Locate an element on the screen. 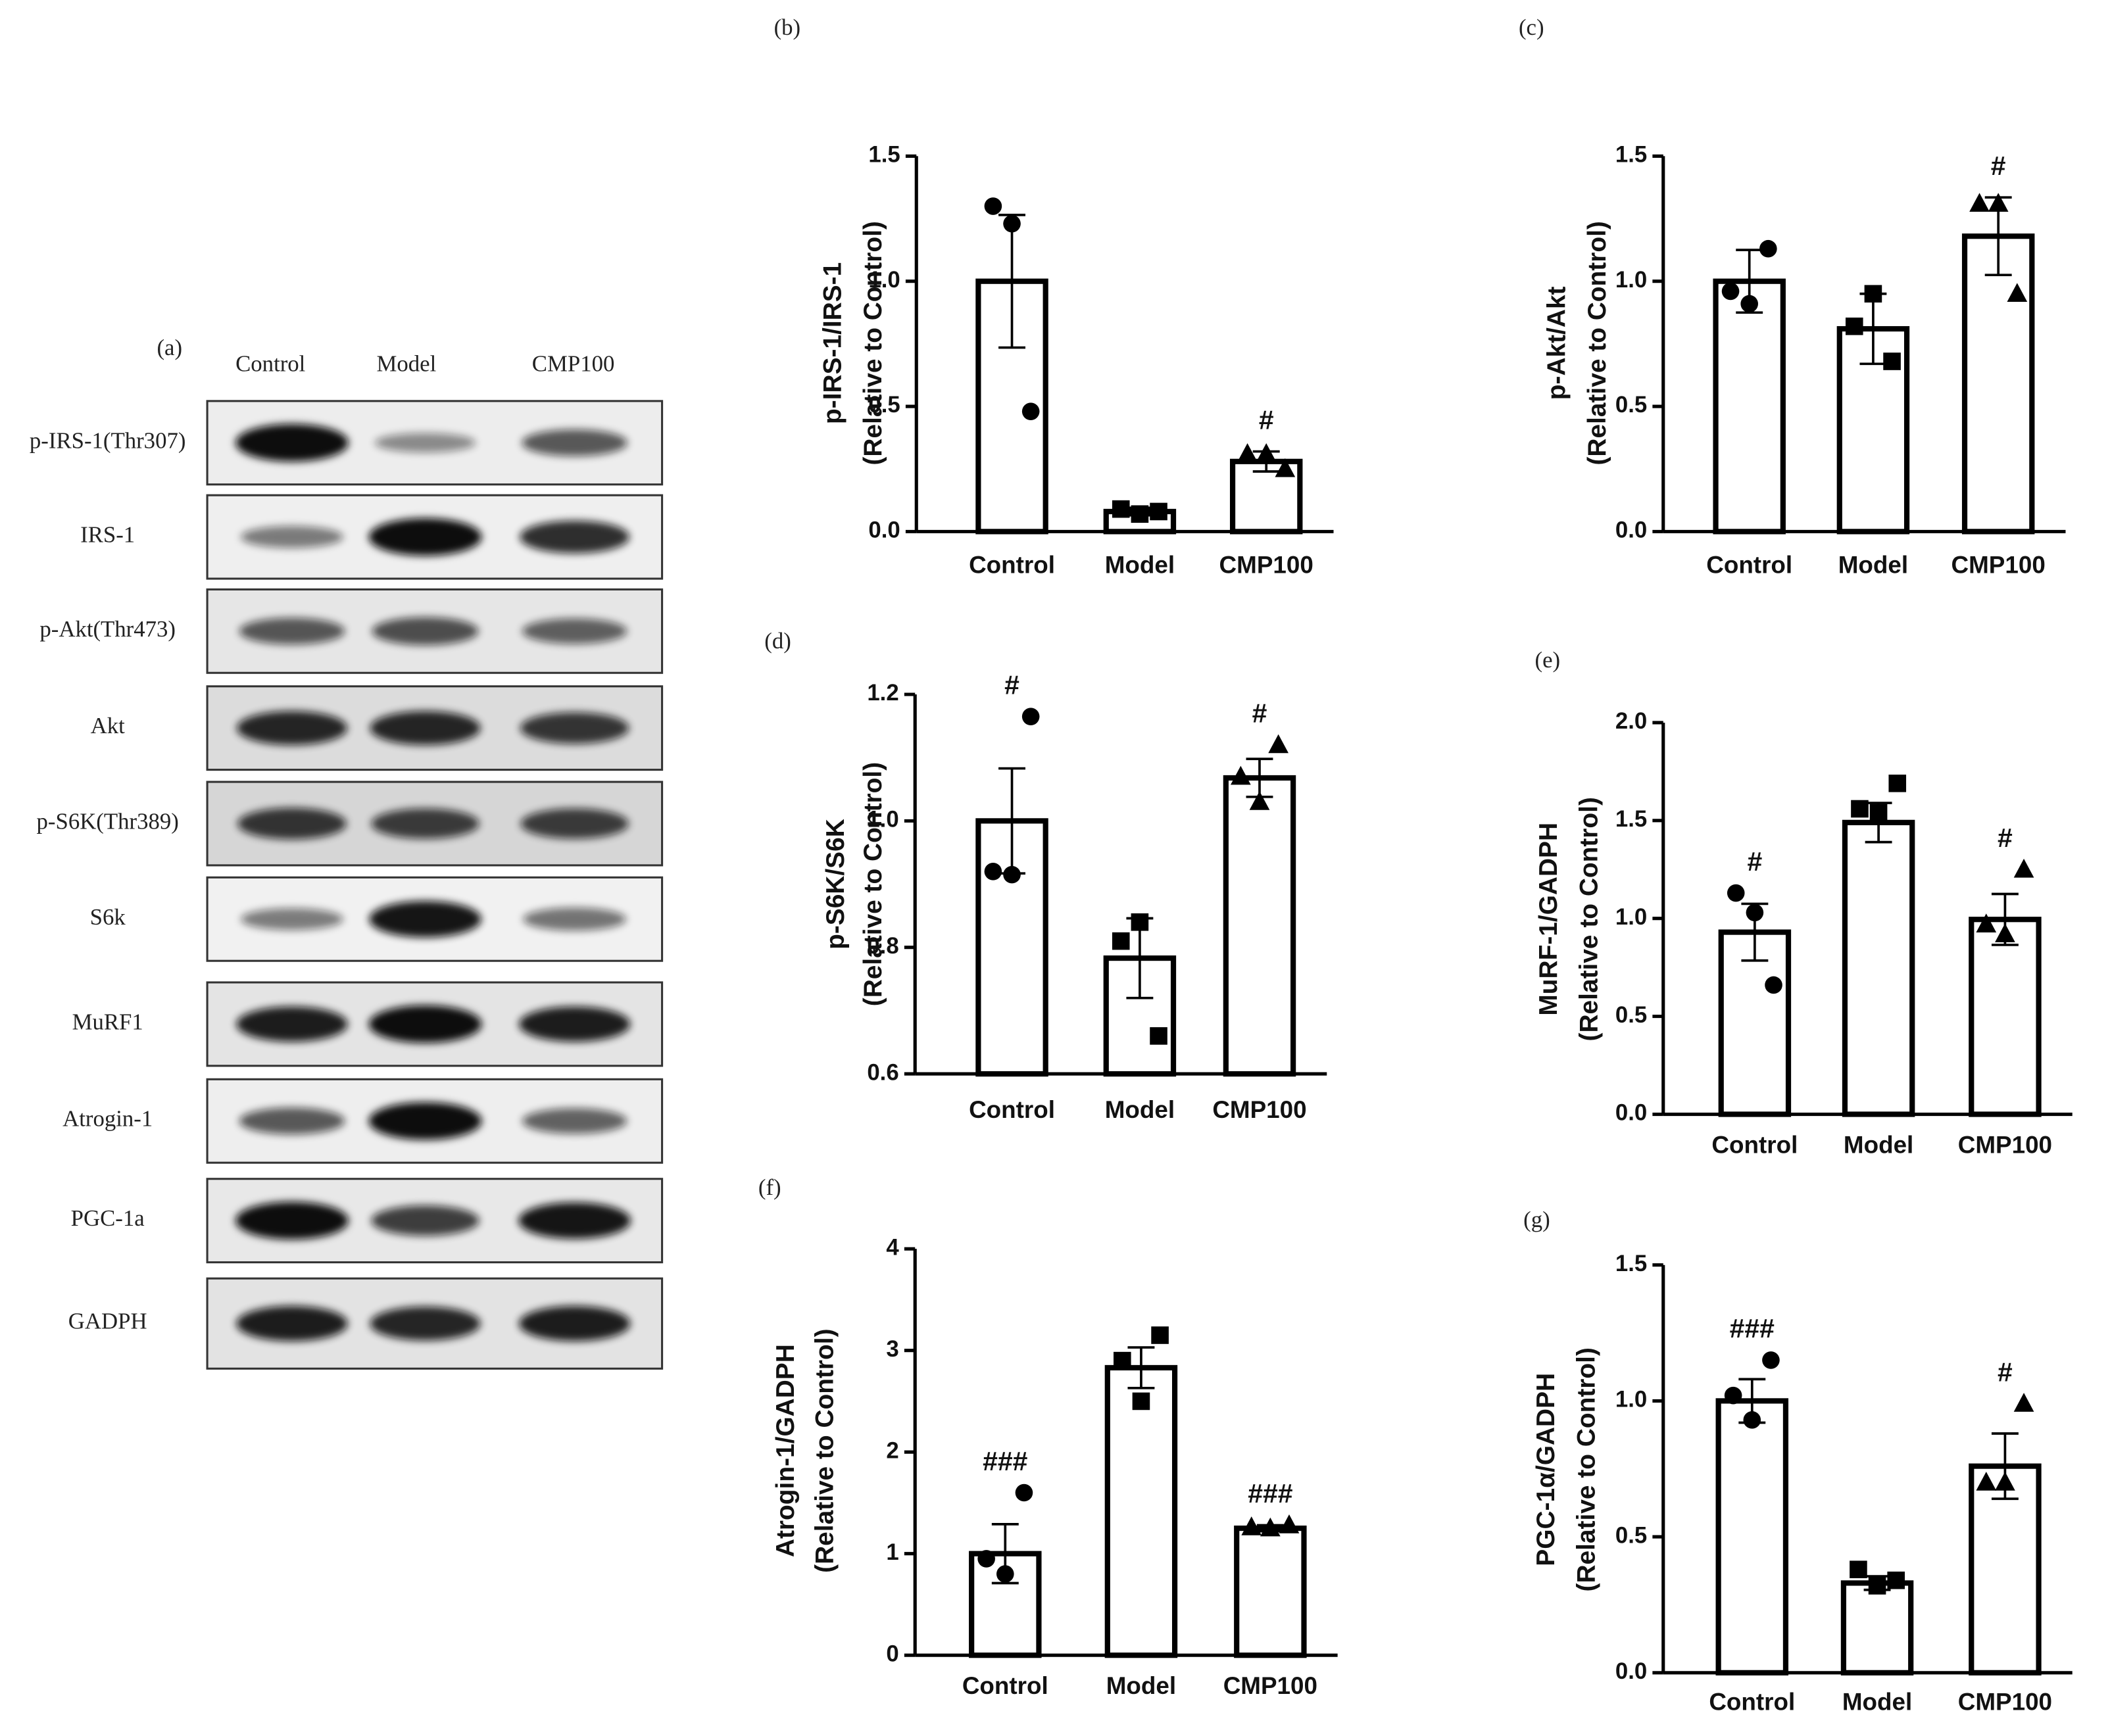  row-label: IRS-1 is located at coordinates (107, 535).